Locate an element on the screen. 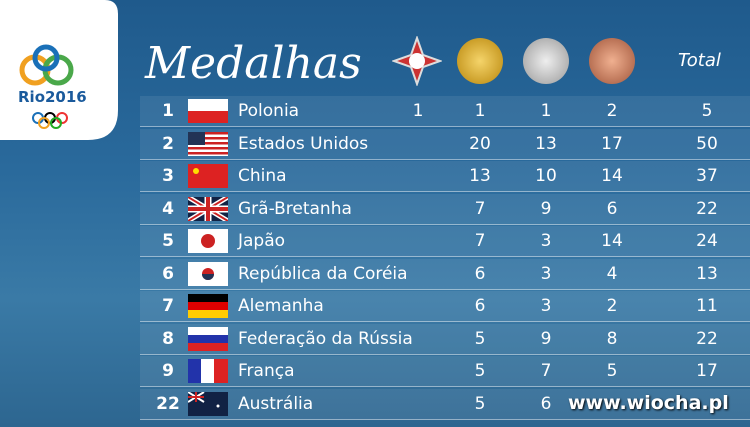 The image size is (750, 427). table-row: 22 Austrália 5 6 is located at coordinates (445, 404).